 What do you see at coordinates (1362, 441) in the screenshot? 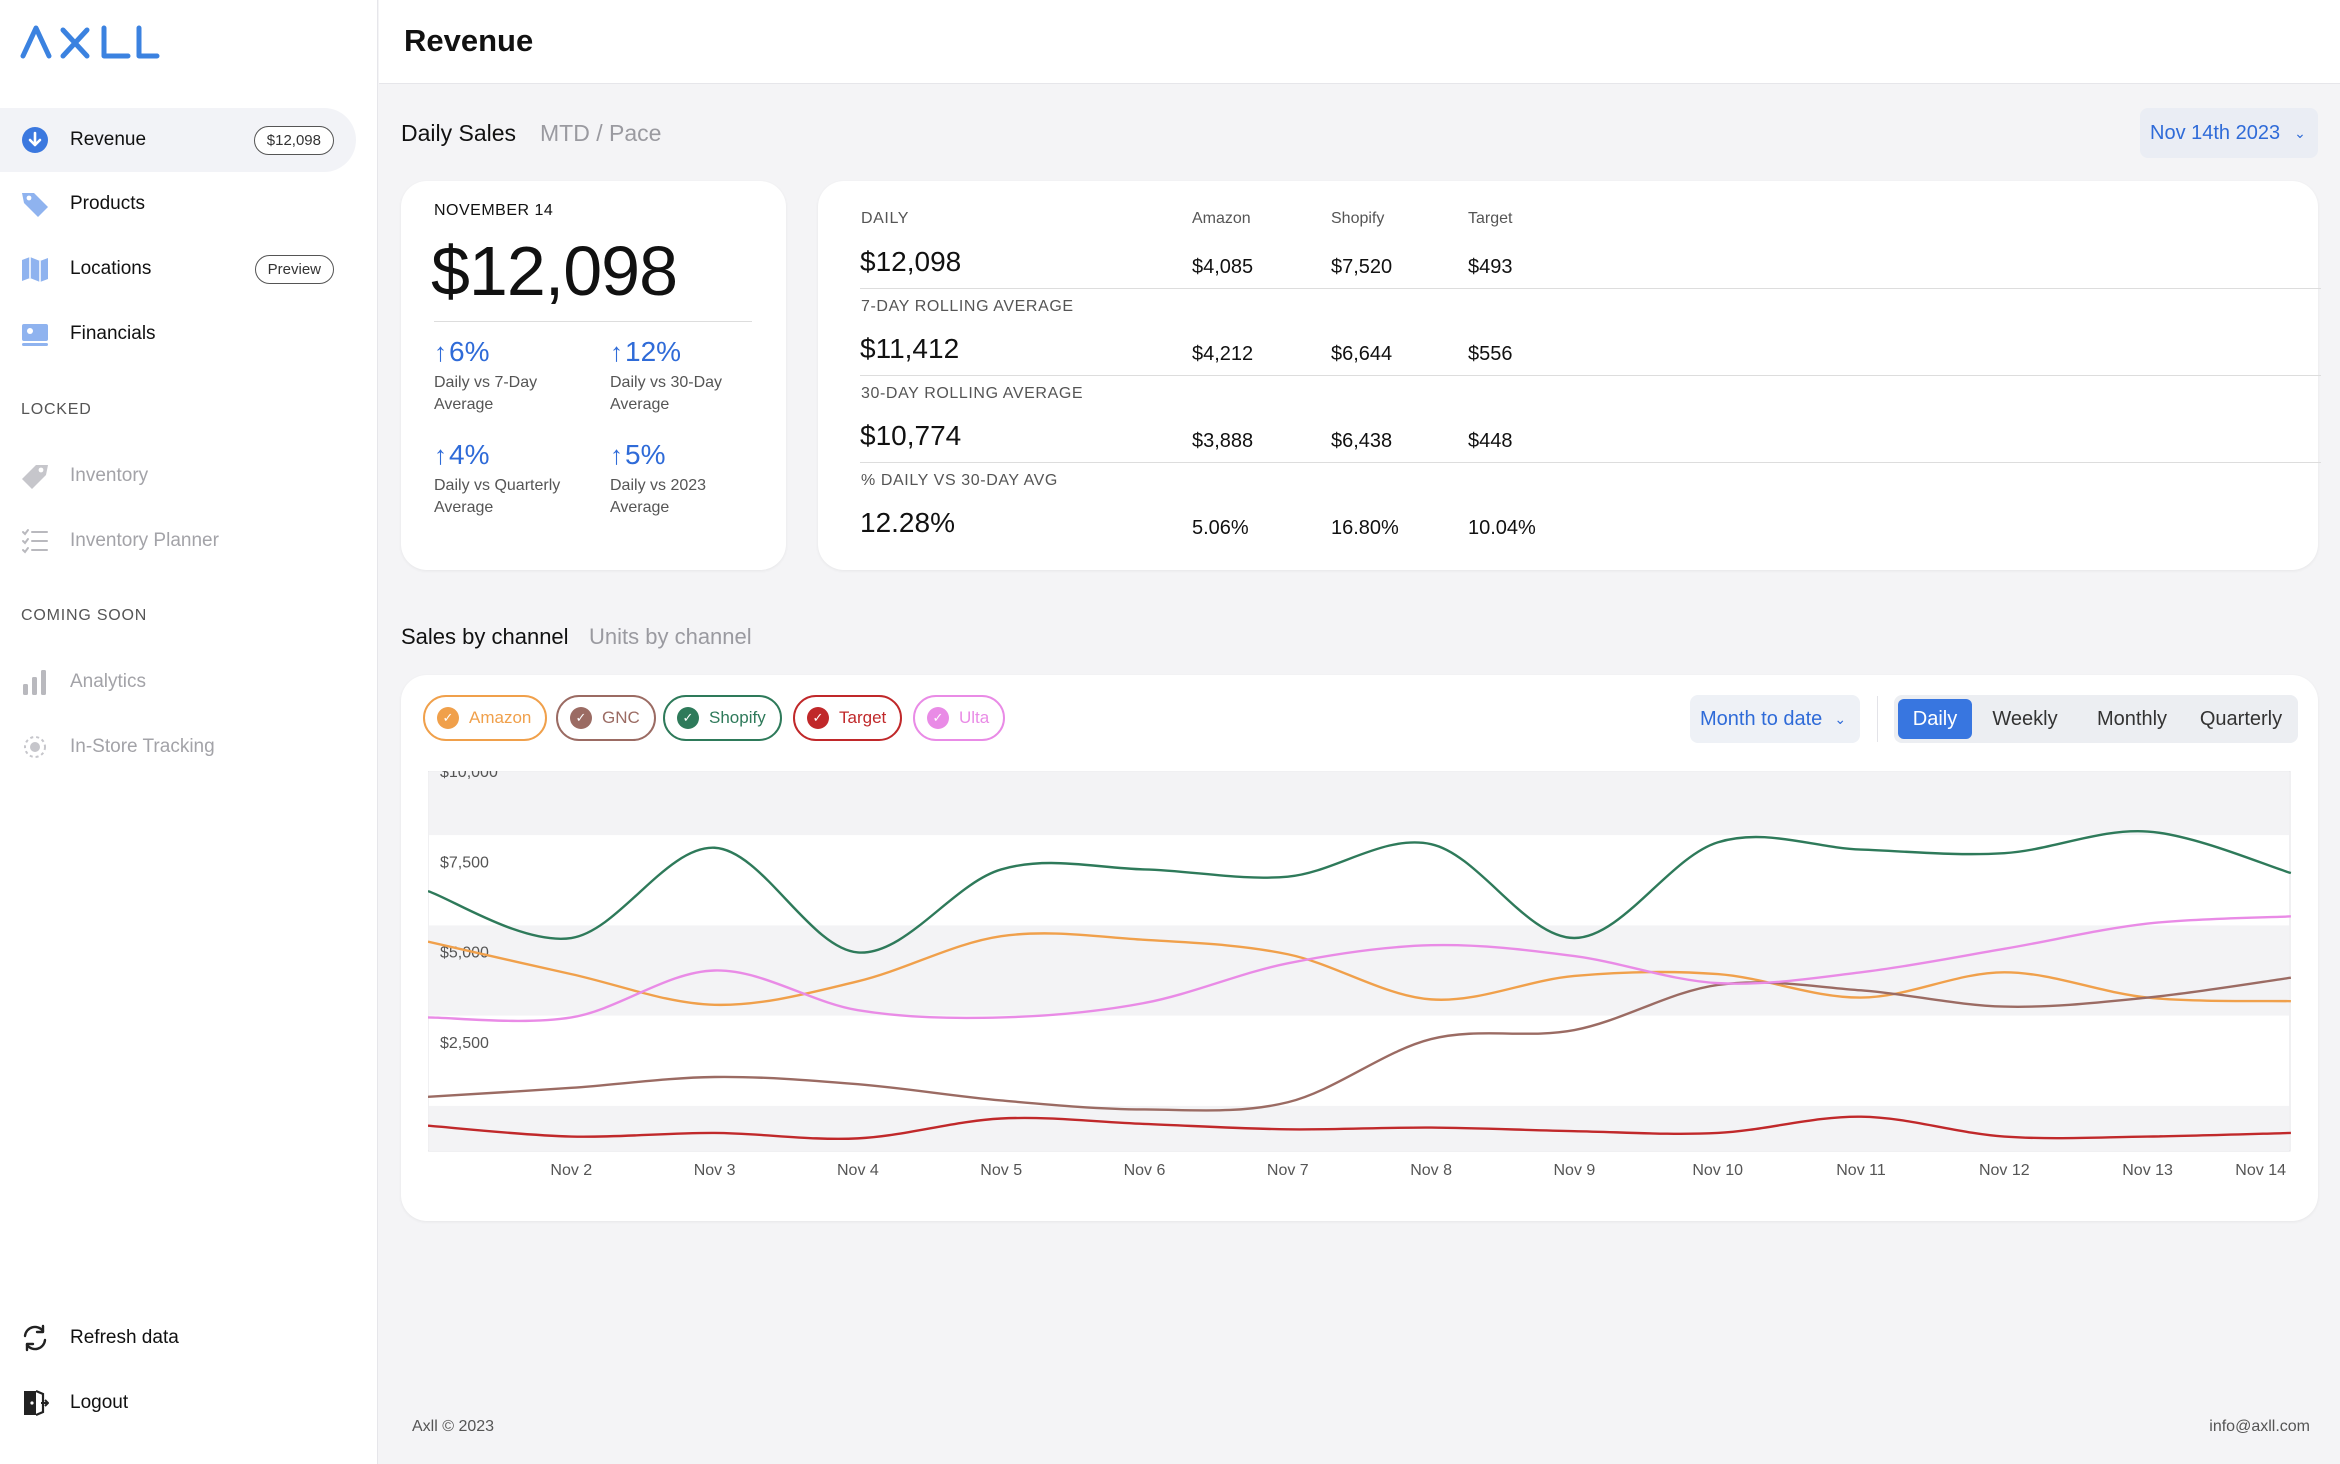
I see `table-cell: $6,438` at bounding box center [1362, 441].